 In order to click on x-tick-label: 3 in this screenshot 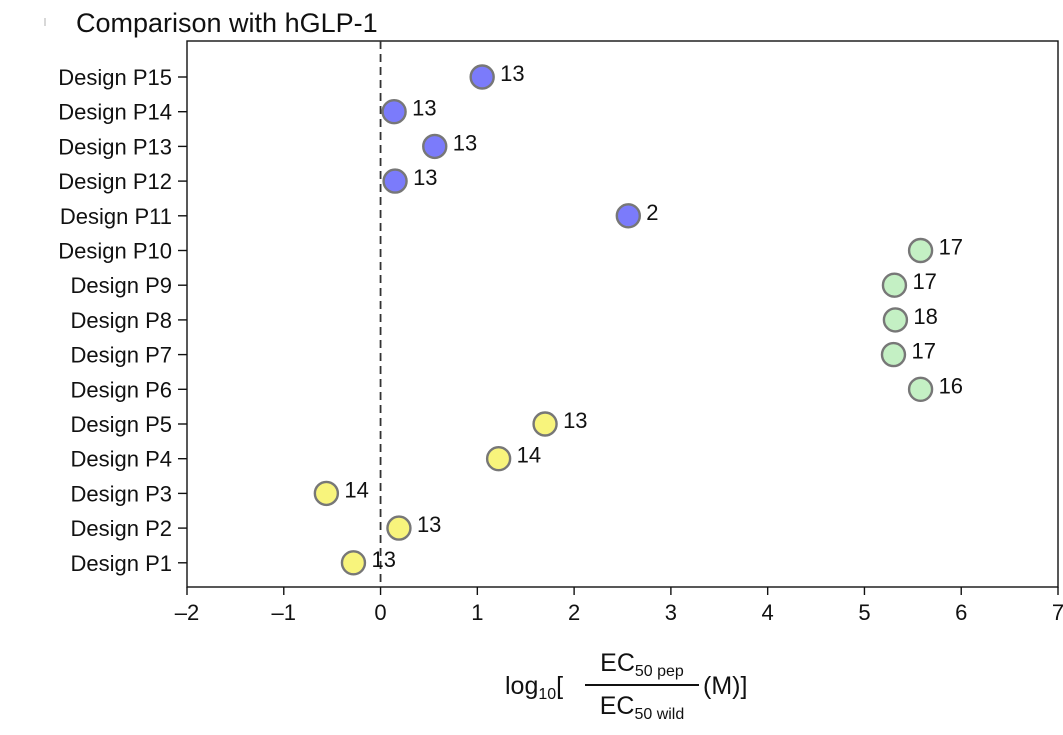, I will do `click(671, 612)`.